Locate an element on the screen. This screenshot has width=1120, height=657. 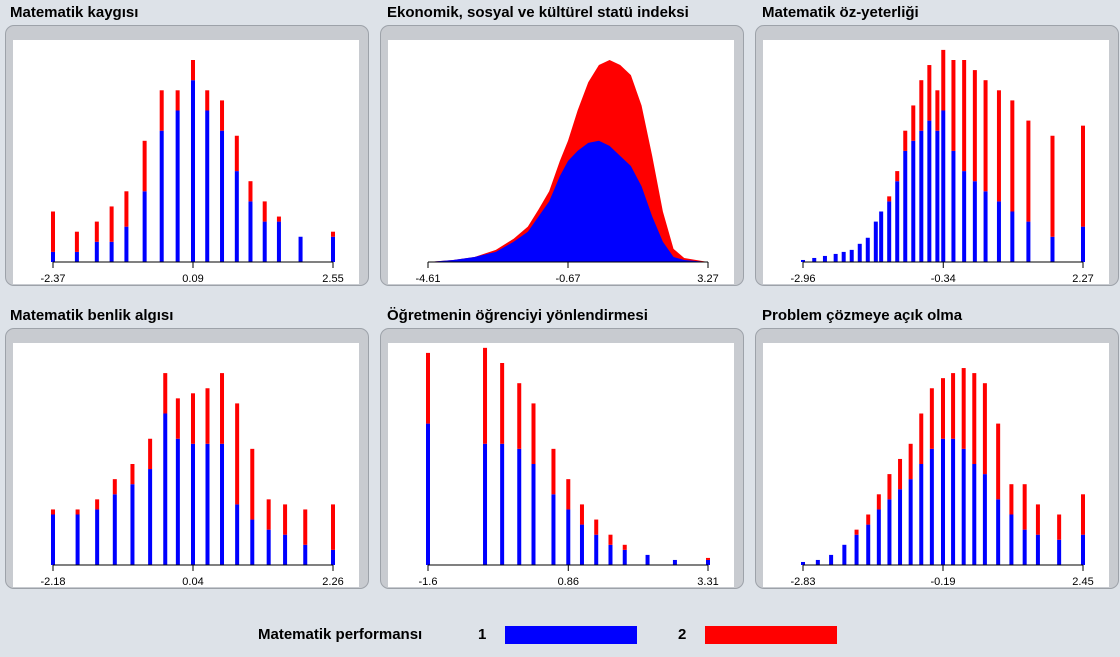
chart-svg-3: -2.96 -0.34 2.27 is located at coordinates (942, 166).